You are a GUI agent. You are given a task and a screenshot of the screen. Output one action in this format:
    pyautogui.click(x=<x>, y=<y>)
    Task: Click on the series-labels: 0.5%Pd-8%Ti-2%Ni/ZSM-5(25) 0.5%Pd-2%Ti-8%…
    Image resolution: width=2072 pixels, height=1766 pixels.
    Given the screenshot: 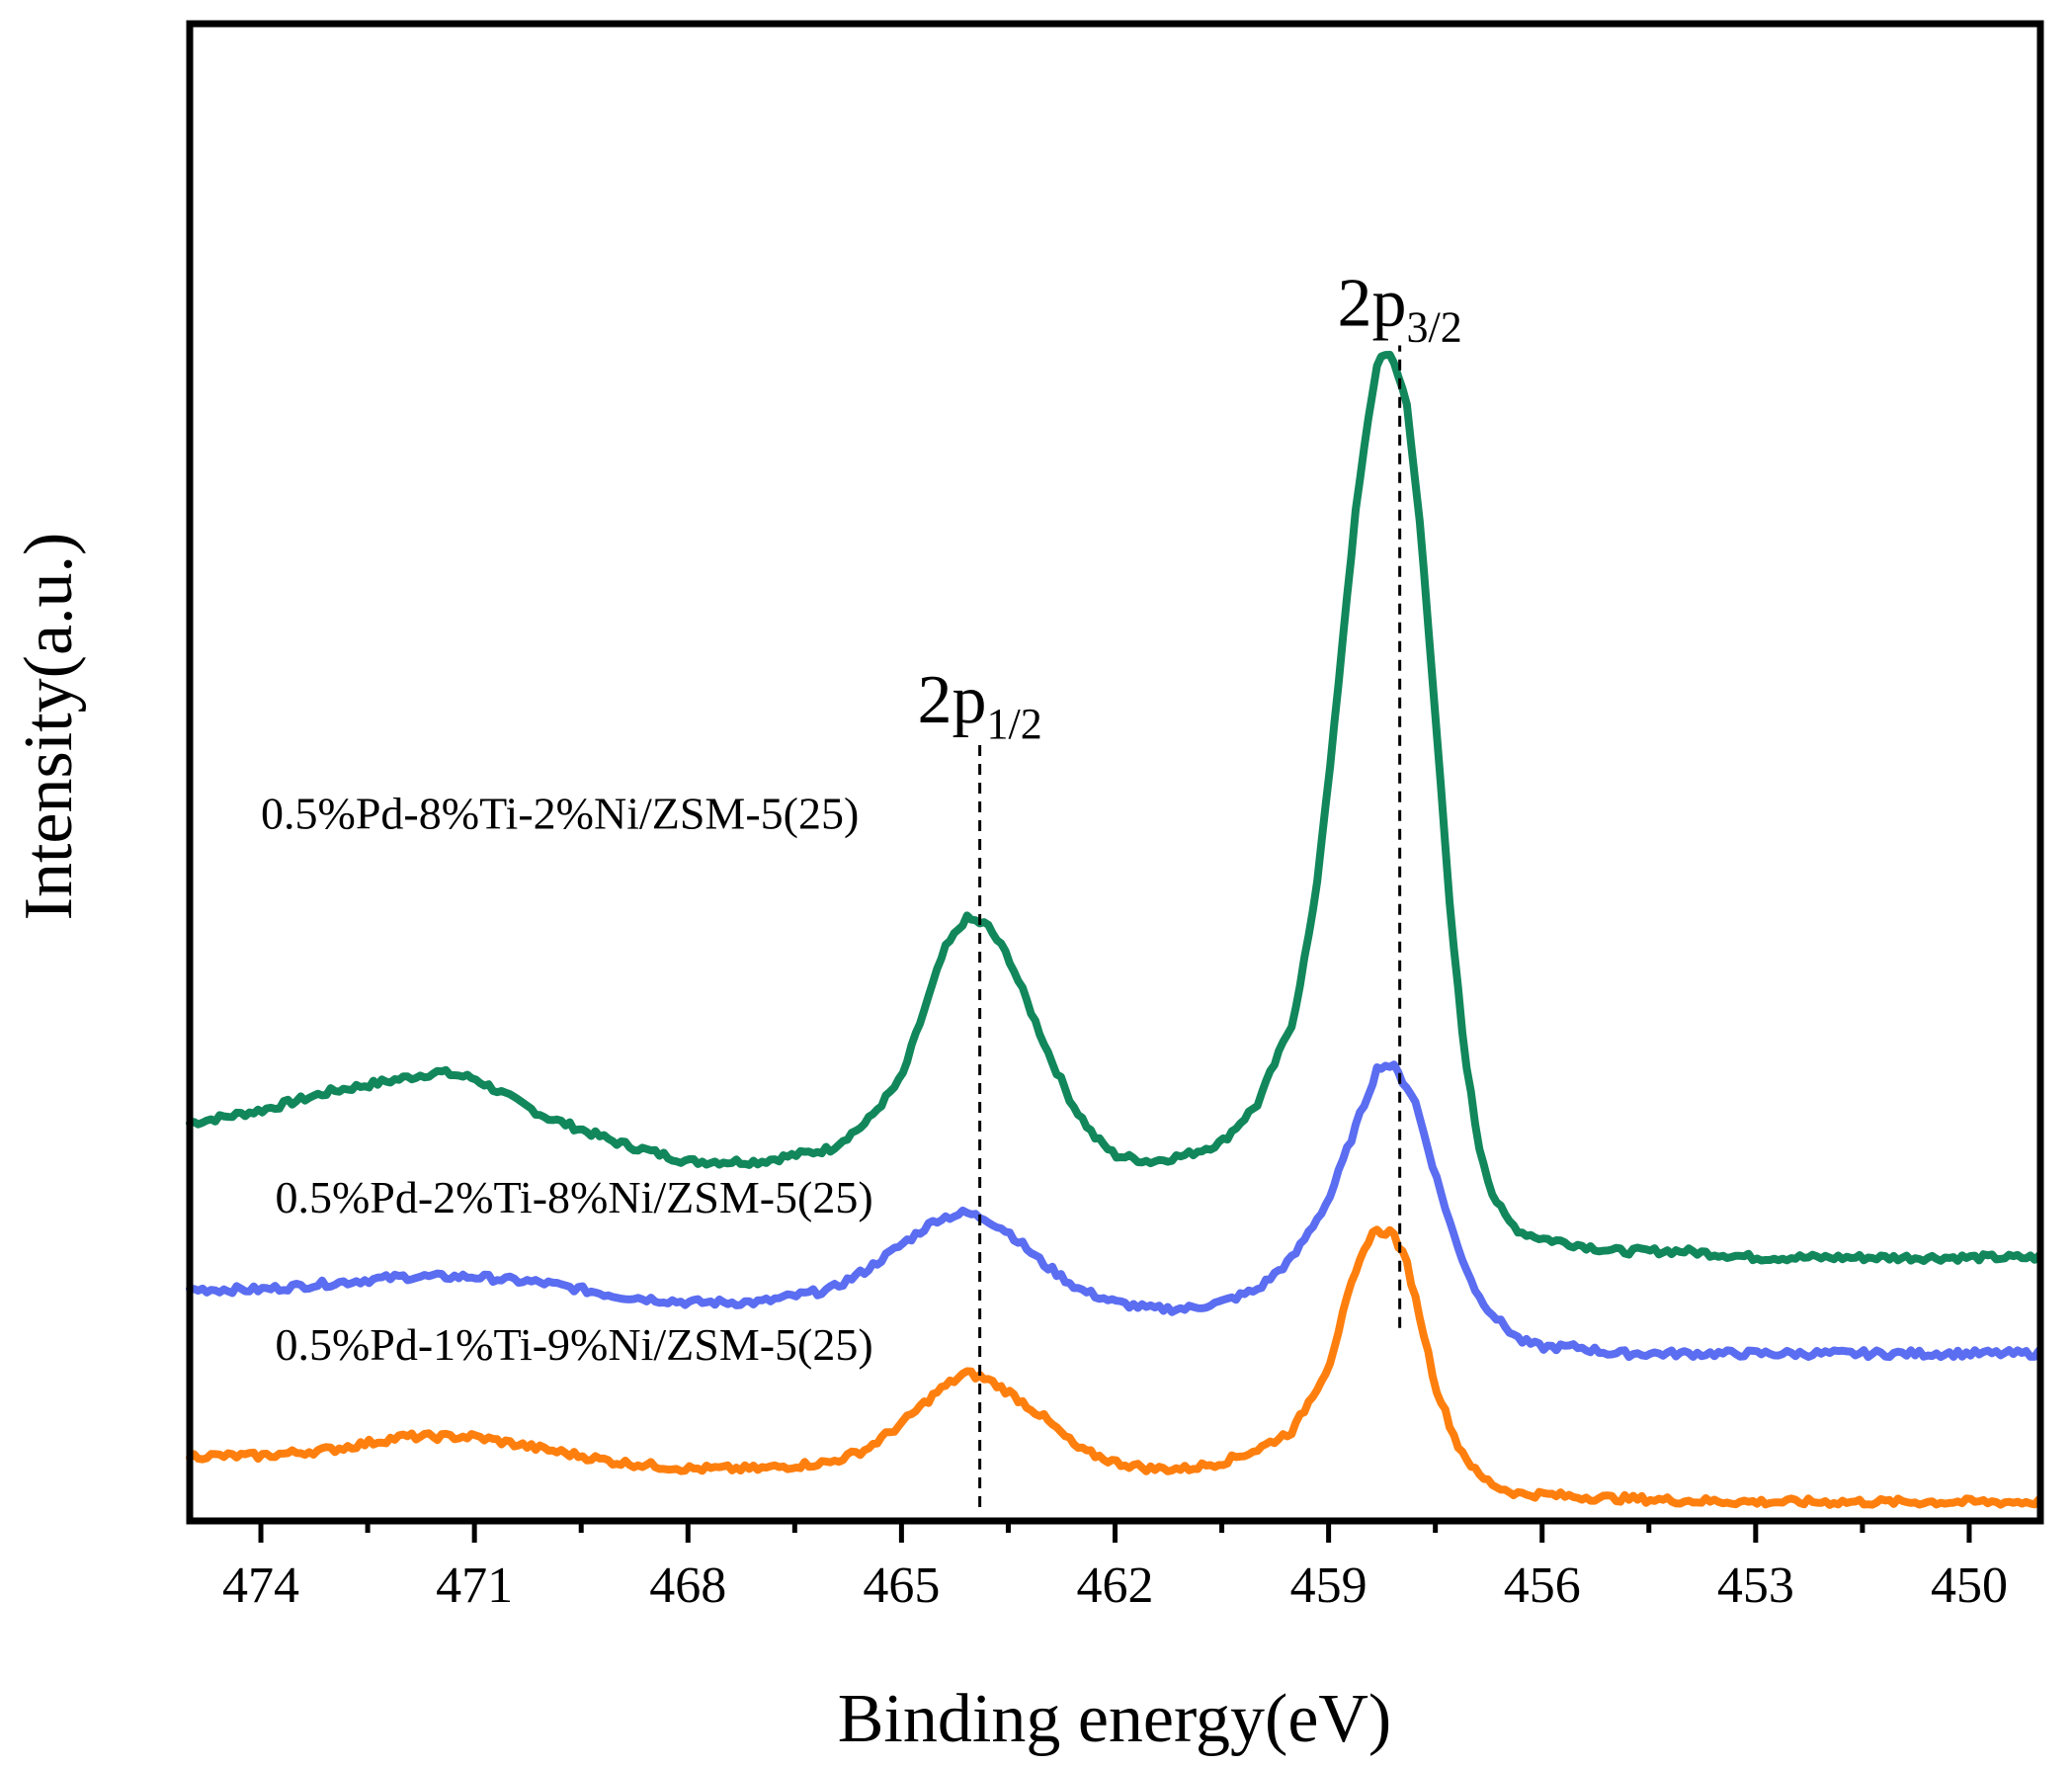 What is the action you would take?
    pyautogui.click(x=567, y=1079)
    